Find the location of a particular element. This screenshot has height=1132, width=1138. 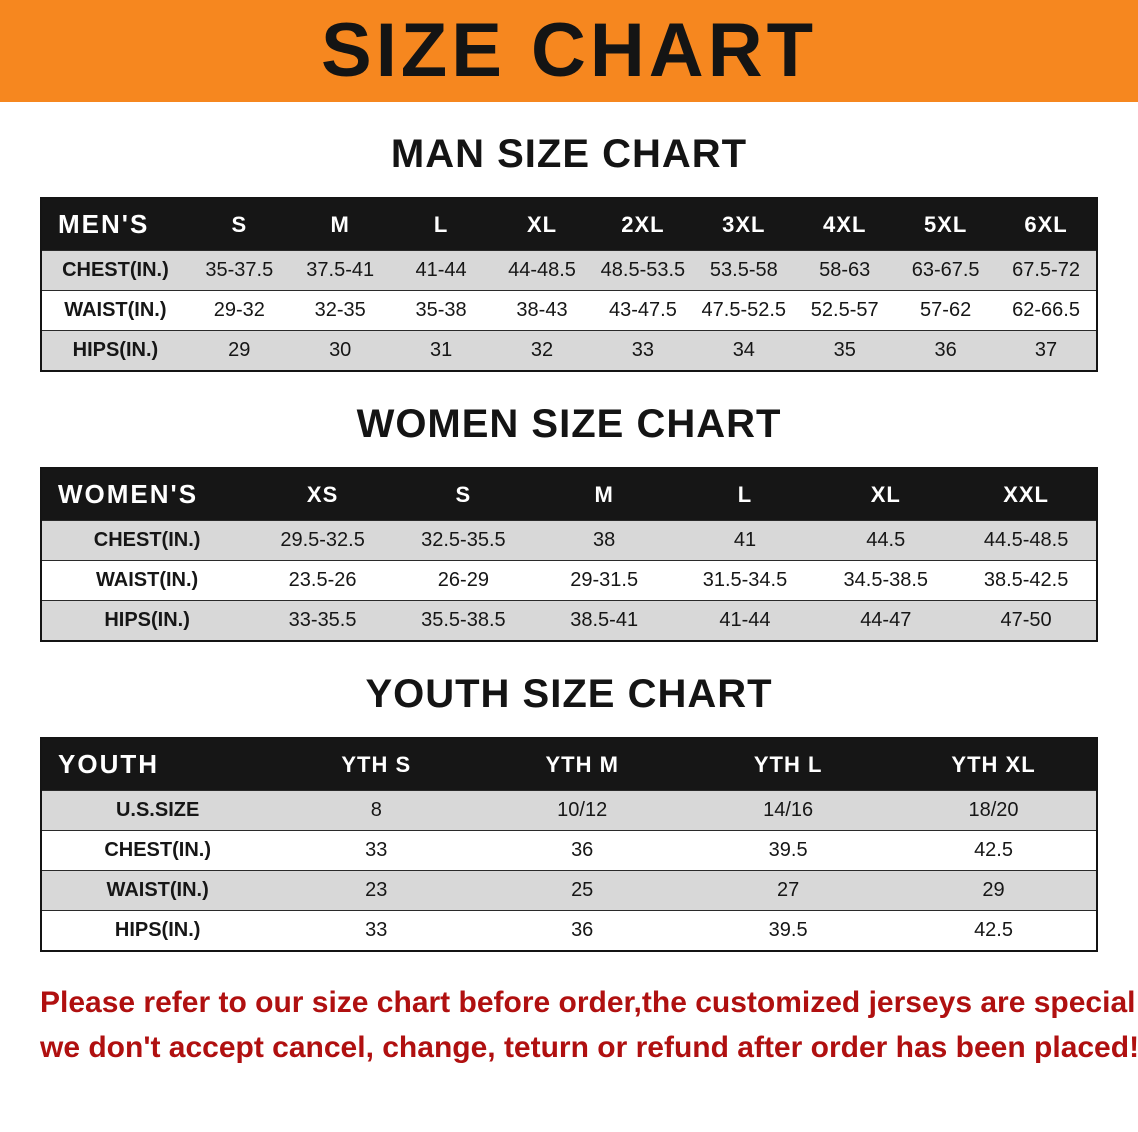

table-row: CHEST(IN.) 33 36 39.5 42.5 is located at coordinates (569, 850).